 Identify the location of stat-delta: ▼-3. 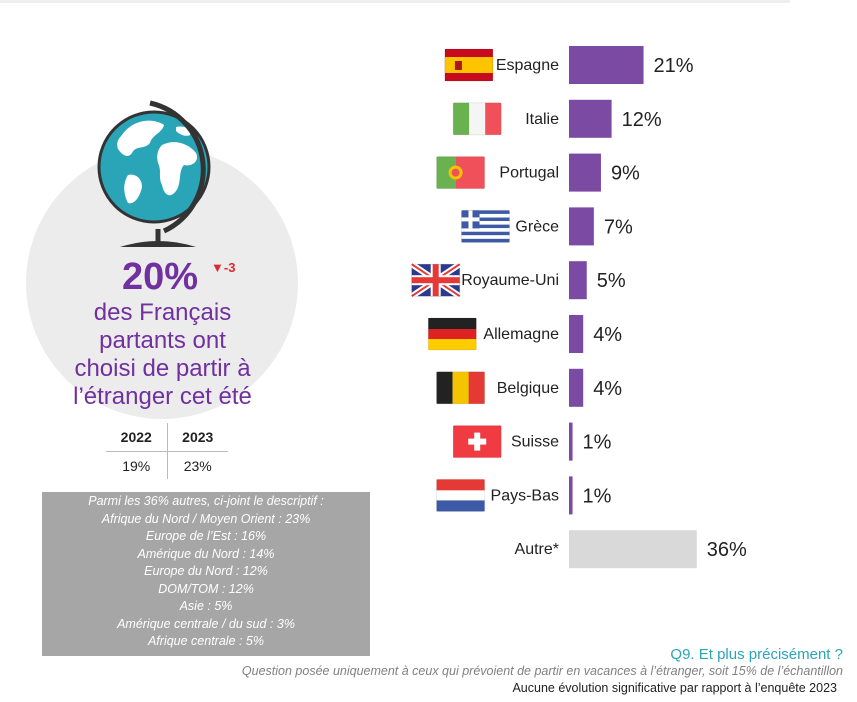
(223, 267).